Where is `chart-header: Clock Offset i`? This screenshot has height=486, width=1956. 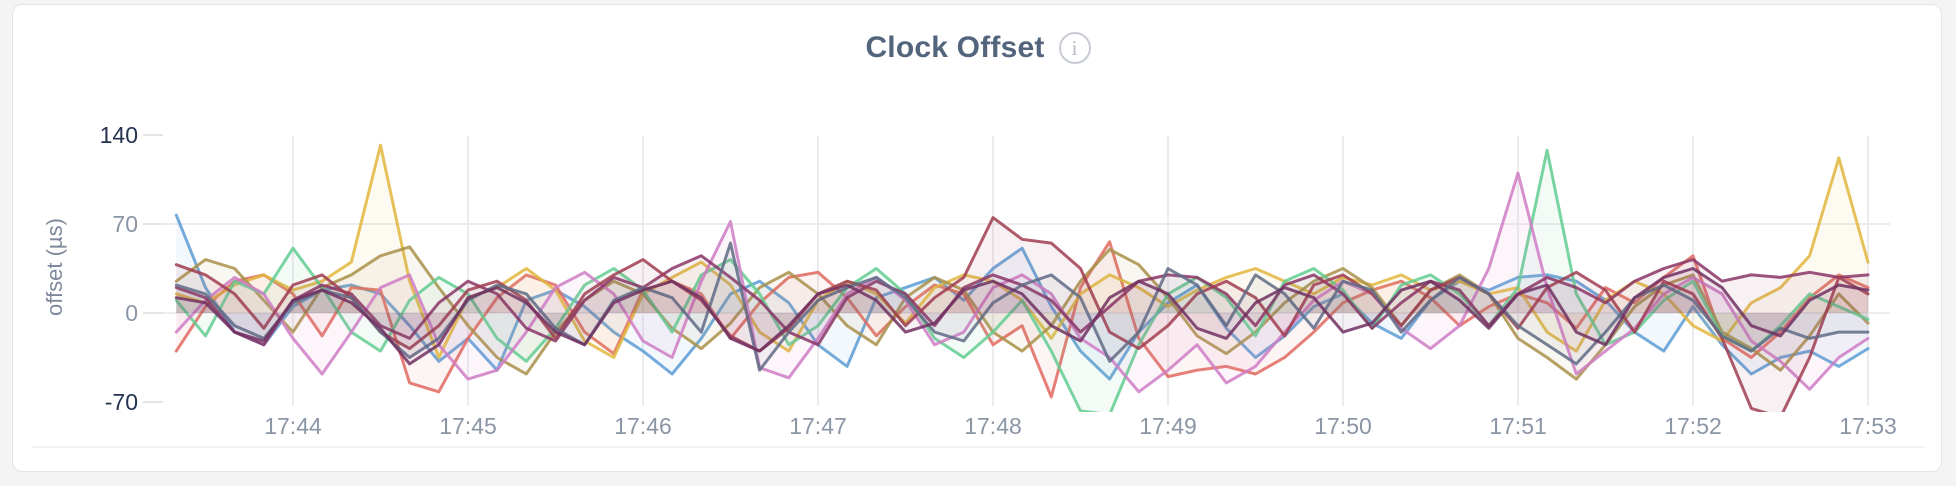 chart-header: Clock Offset i is located at coordinates (978, 48).